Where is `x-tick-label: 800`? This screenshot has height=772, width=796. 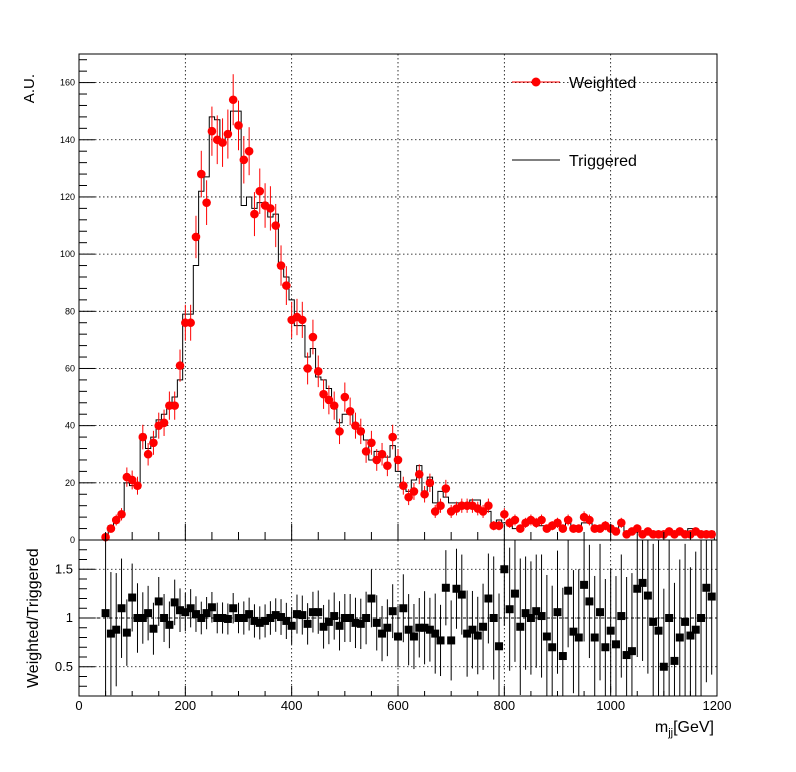
x-tick-label: 800 is located at coordinates (504, 705).